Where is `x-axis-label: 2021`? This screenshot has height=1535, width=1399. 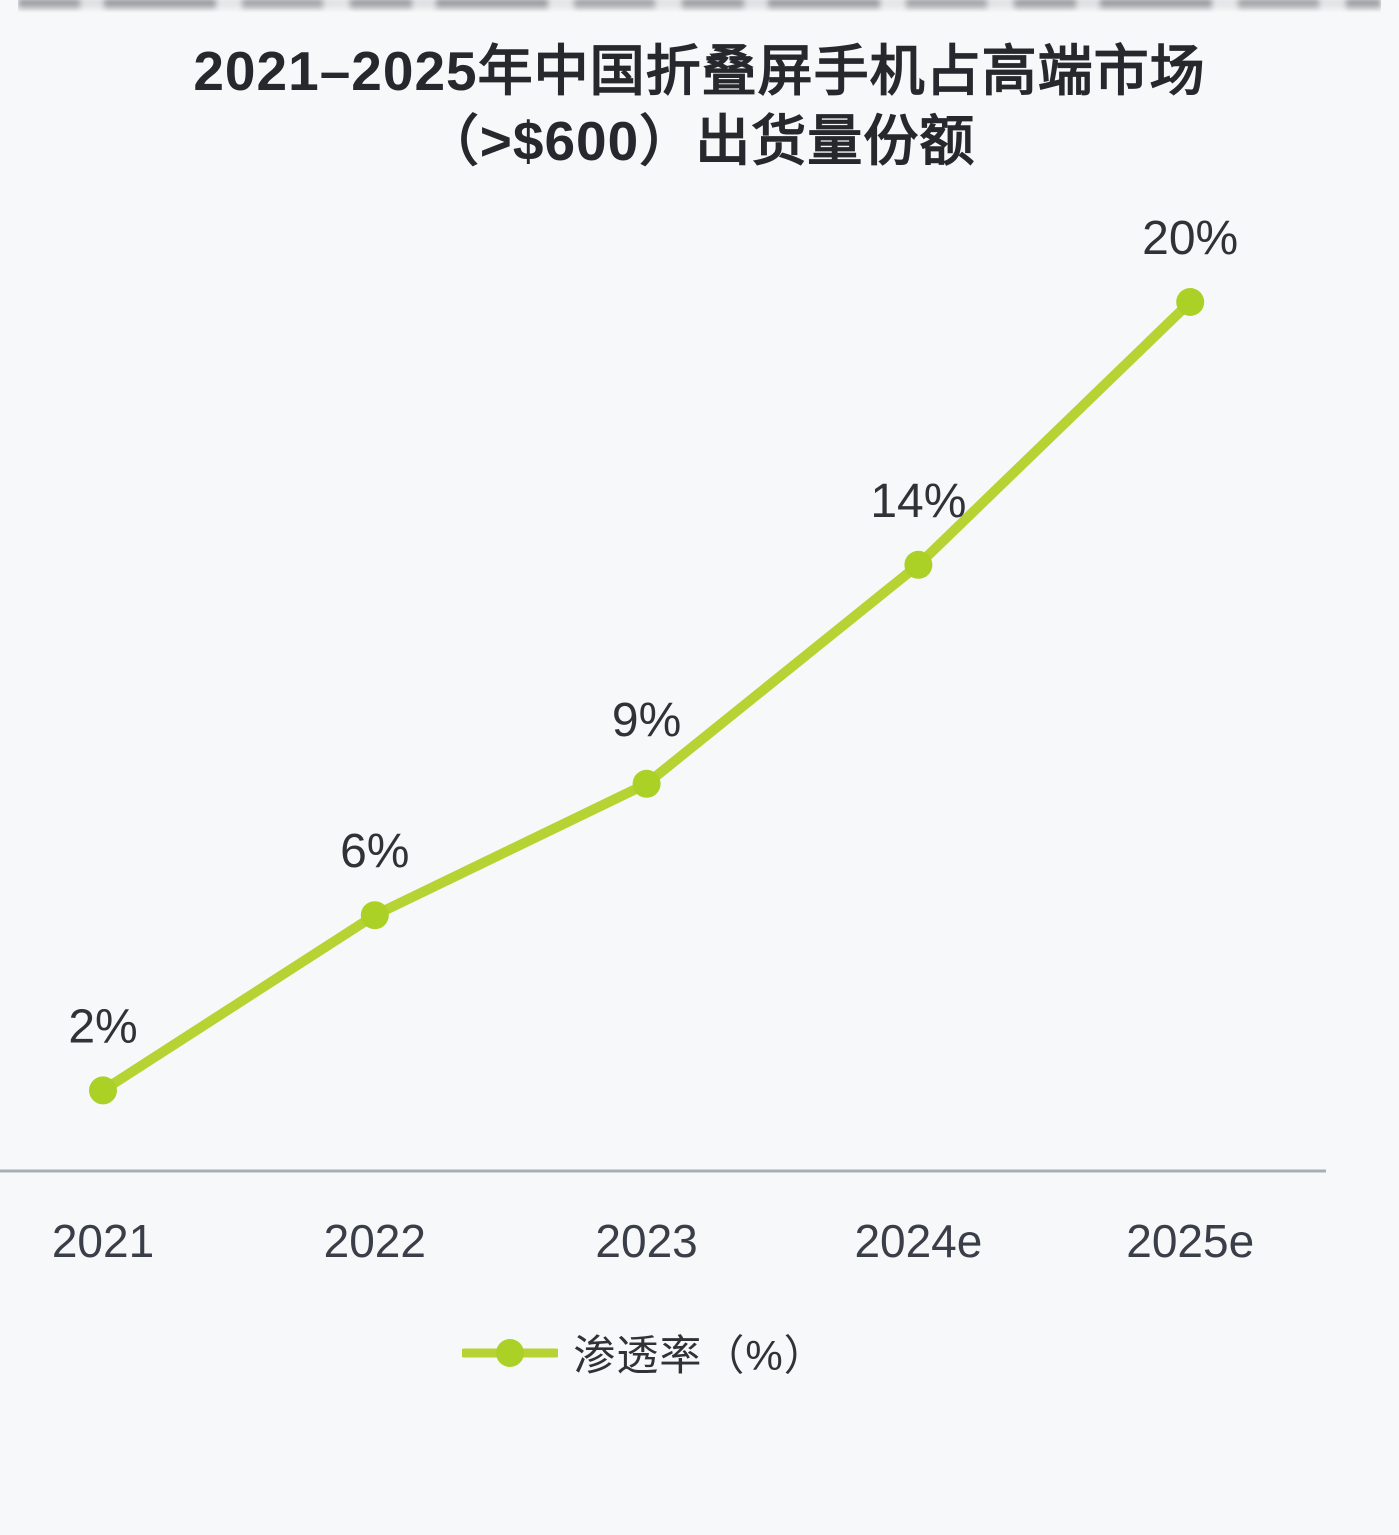
x-axis-label: 2021 is located at coordinates (103, 1241).